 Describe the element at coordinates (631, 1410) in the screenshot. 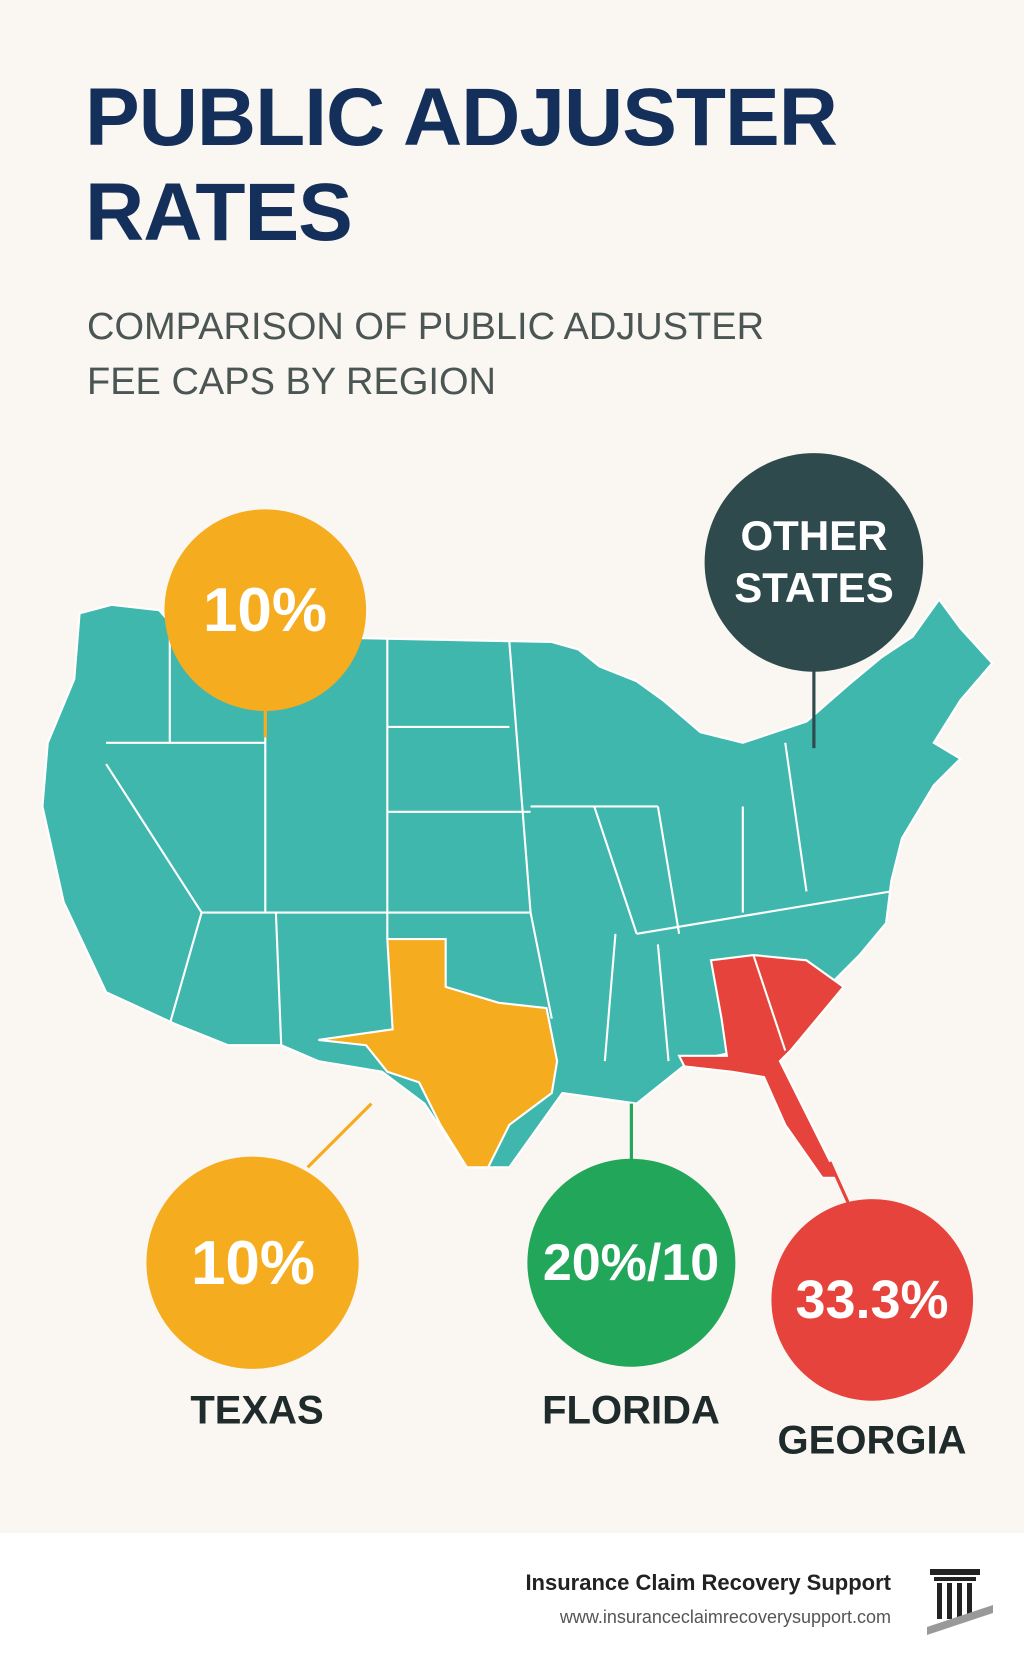

I see `callout-label: FLORIDA` at that location.